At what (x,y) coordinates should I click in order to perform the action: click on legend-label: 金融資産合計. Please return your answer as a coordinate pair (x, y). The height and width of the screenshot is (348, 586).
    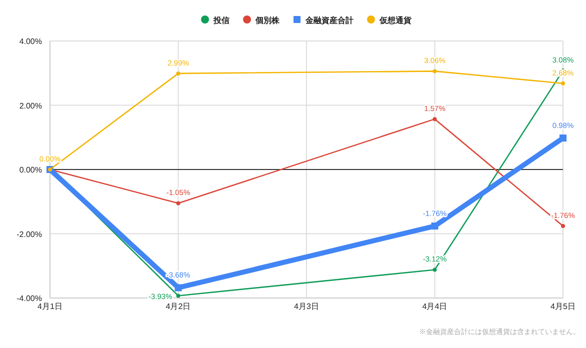
    Looking at the image, I should click on (329, 20).